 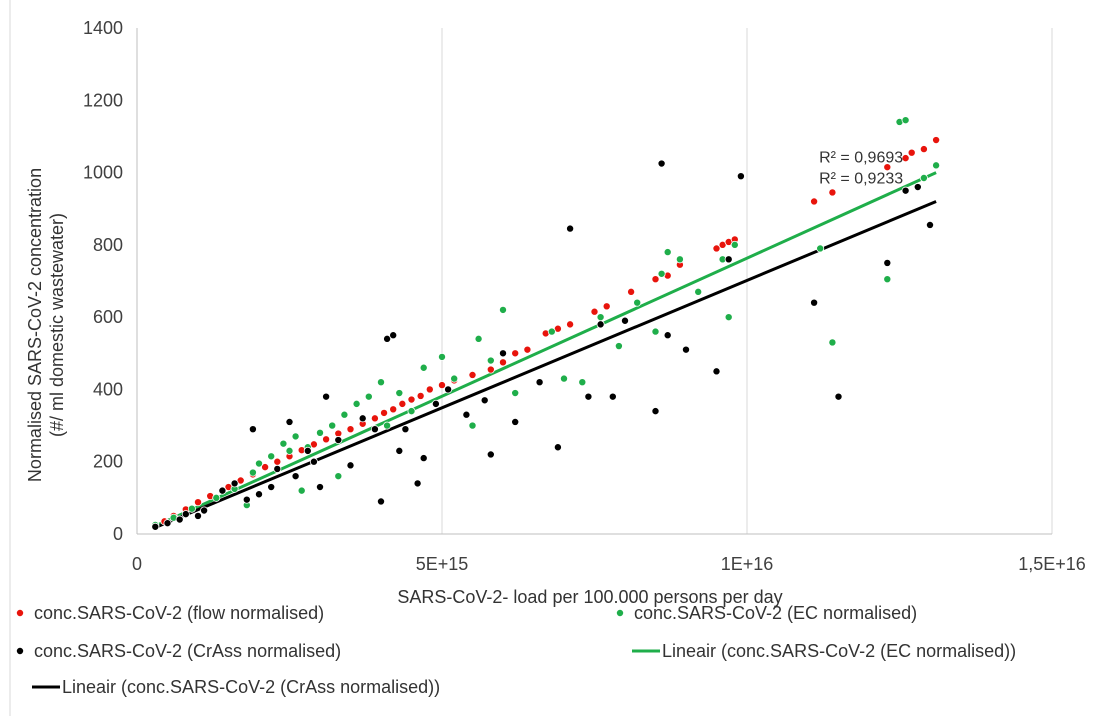 I want to click on x-tick-labels: 0 5E+15 1E+16 1,5E+16, so click(x=609, y=564).